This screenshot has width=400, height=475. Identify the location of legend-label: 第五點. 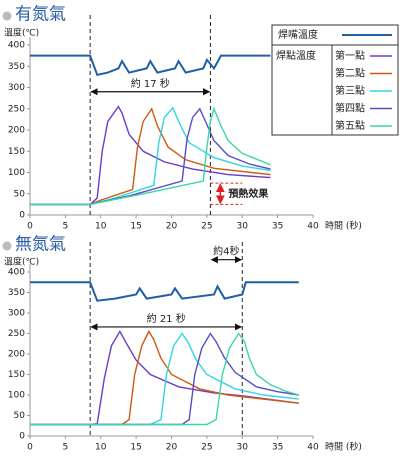
(350, 125).